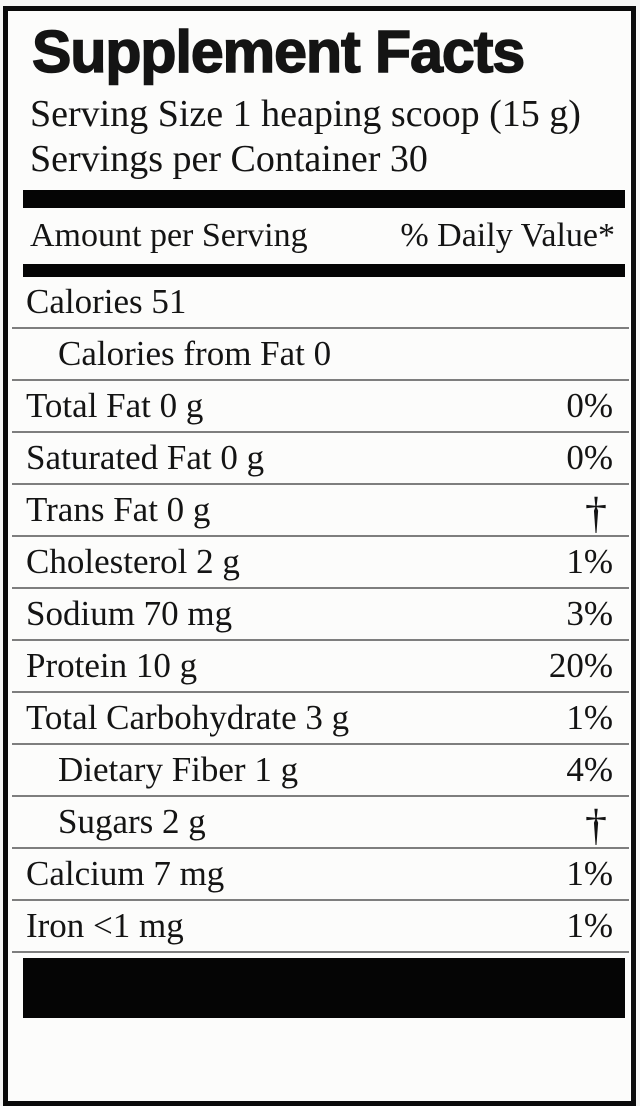  Describe the element at coordinates (507, 235) in the screenshot. I see `daily-value-header: % Daily Value*` at that location.